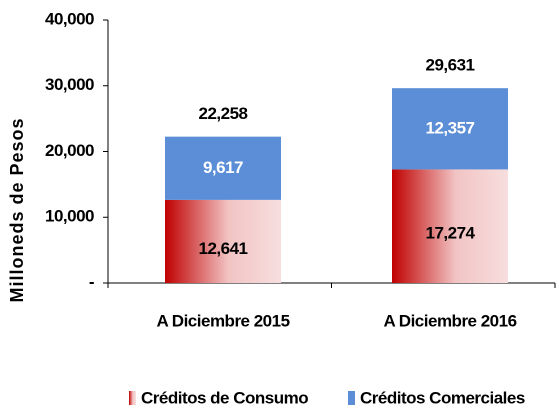 Image resolution: width=559 pixels, height=414 pixels. I want to click on y-tick-label: 40,000, so click(69, 18).